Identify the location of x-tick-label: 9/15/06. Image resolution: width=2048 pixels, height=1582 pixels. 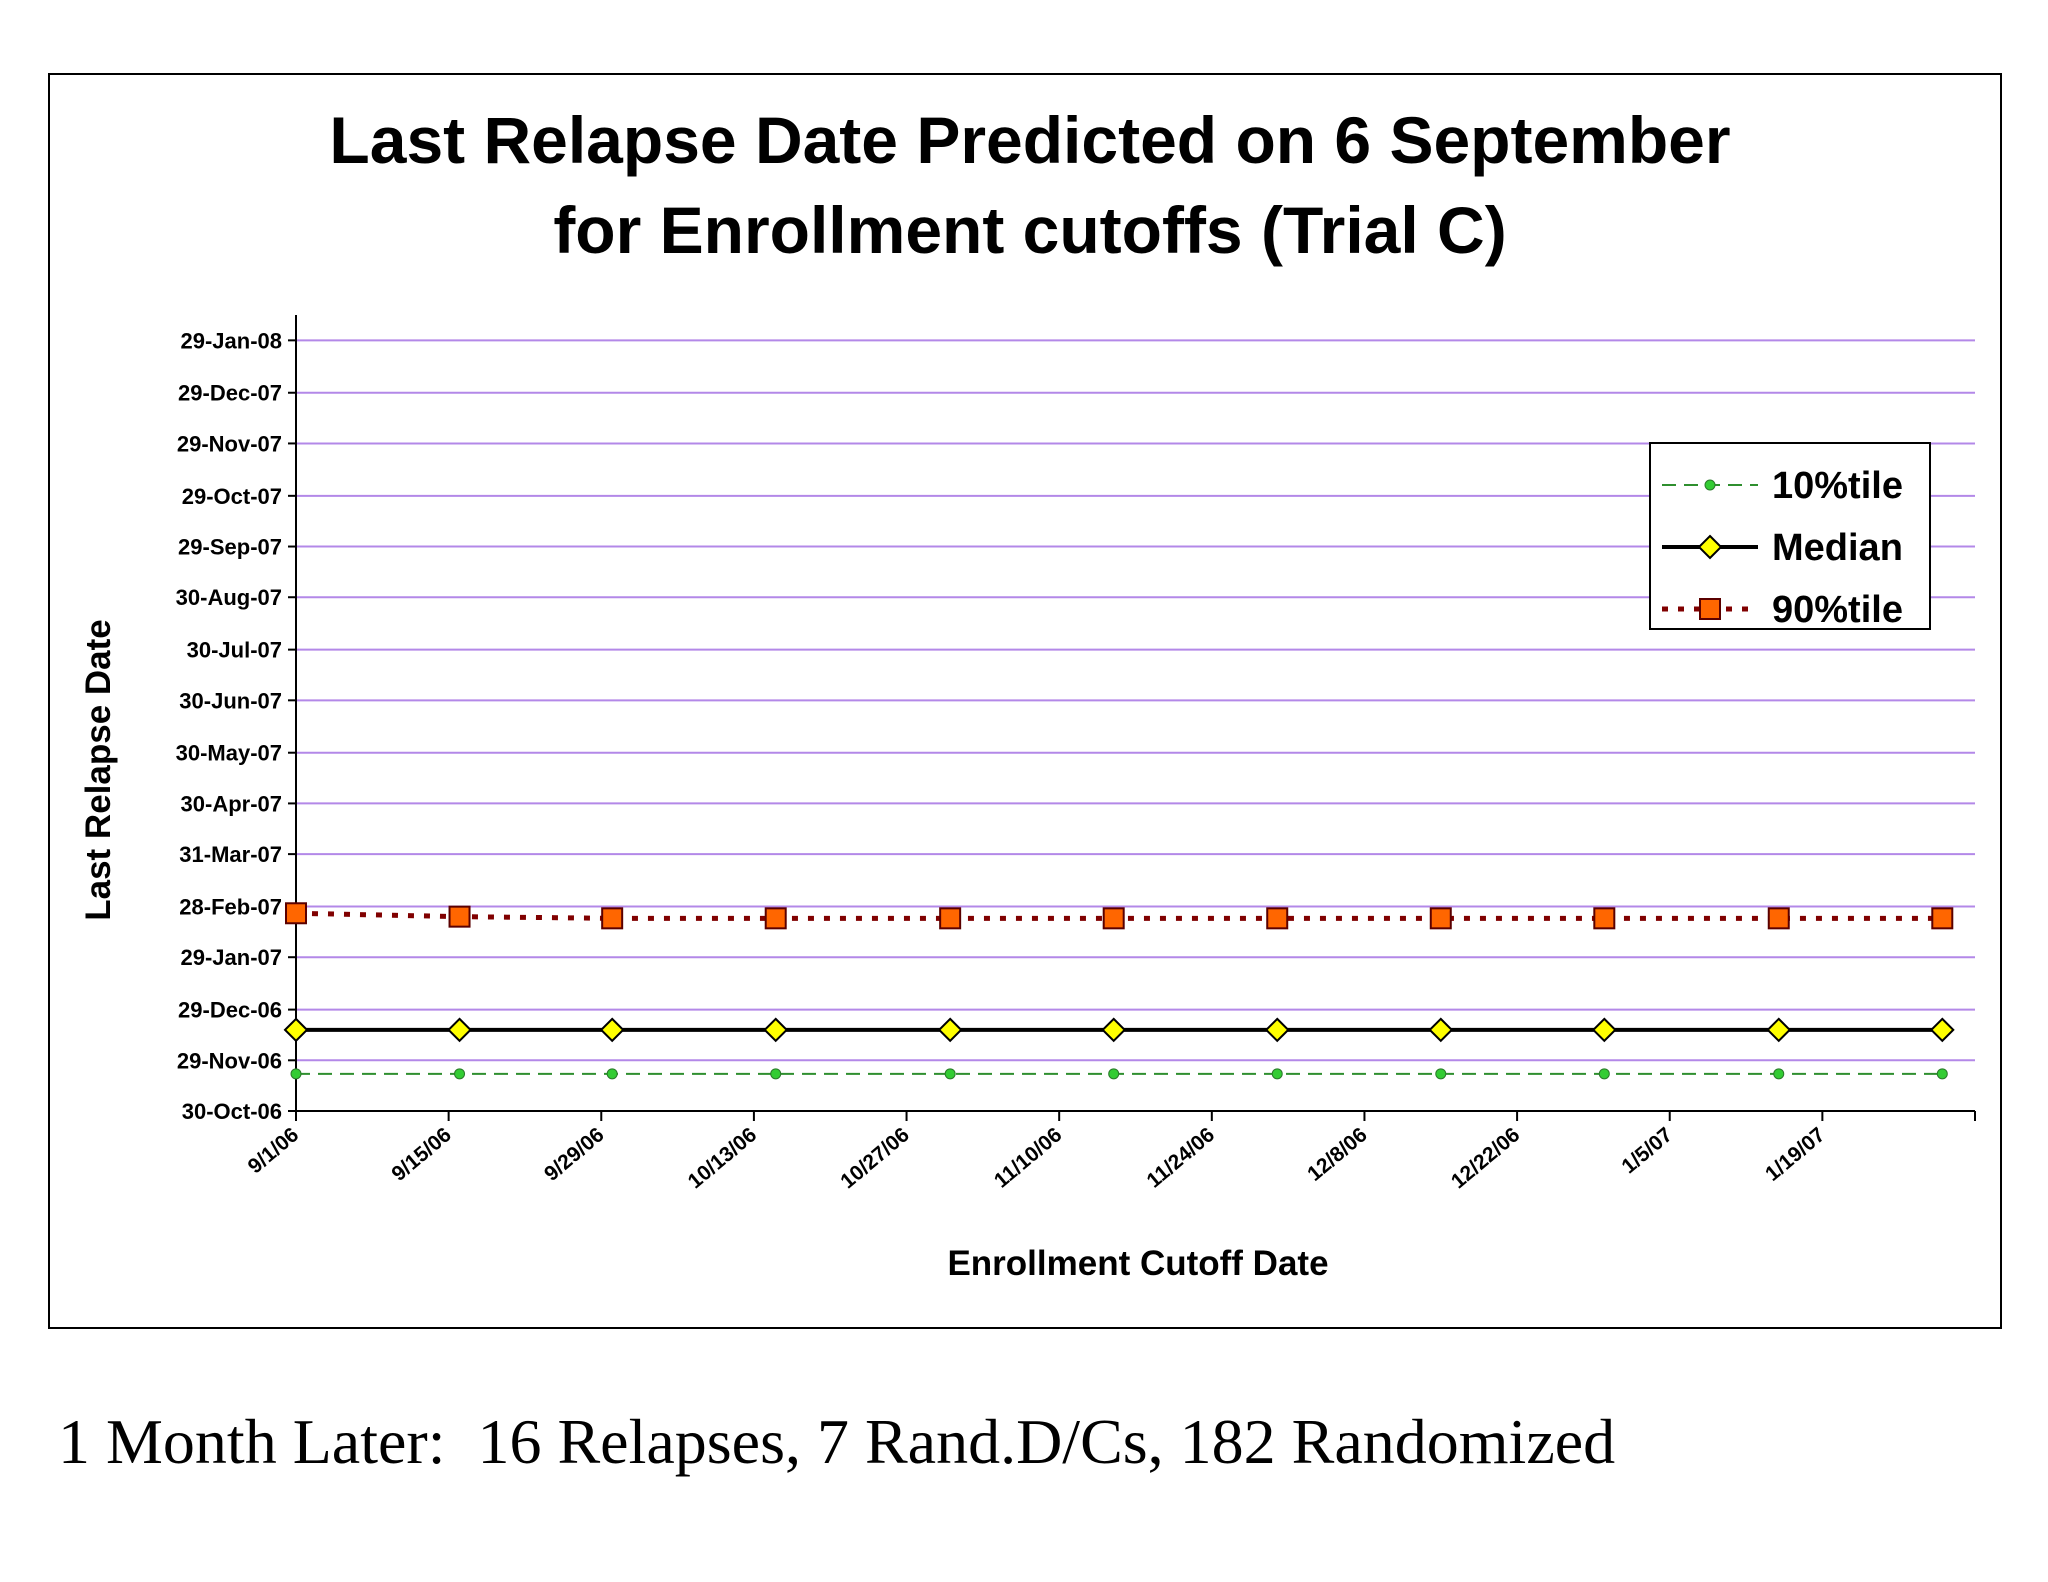
(421, 1154).